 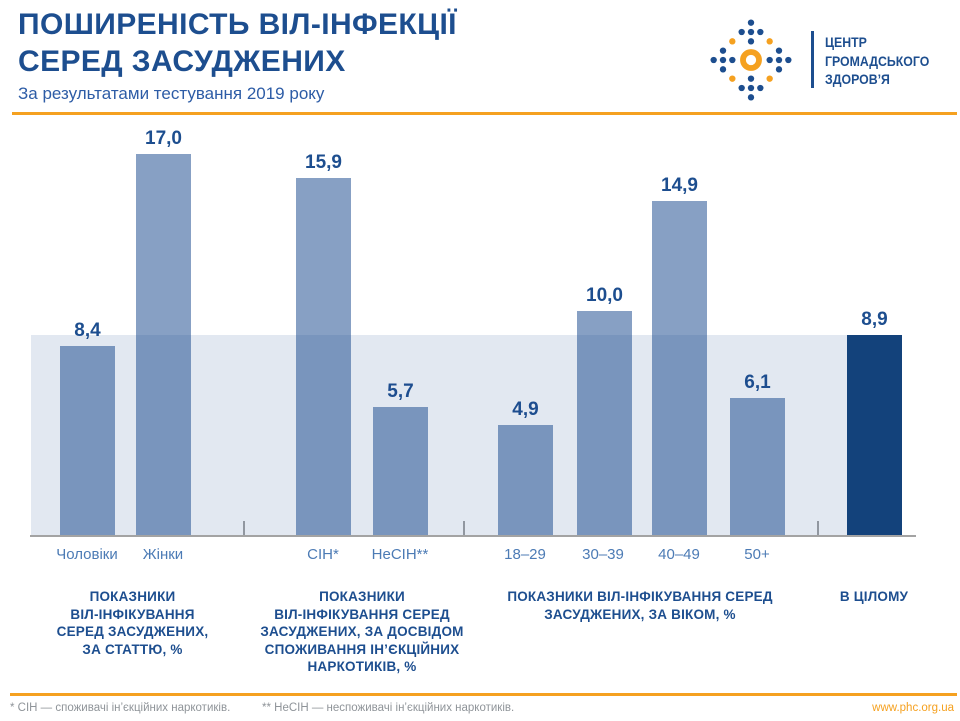 I want to click on bar-non-pwid: 5,7, so click(x=400, y=458).